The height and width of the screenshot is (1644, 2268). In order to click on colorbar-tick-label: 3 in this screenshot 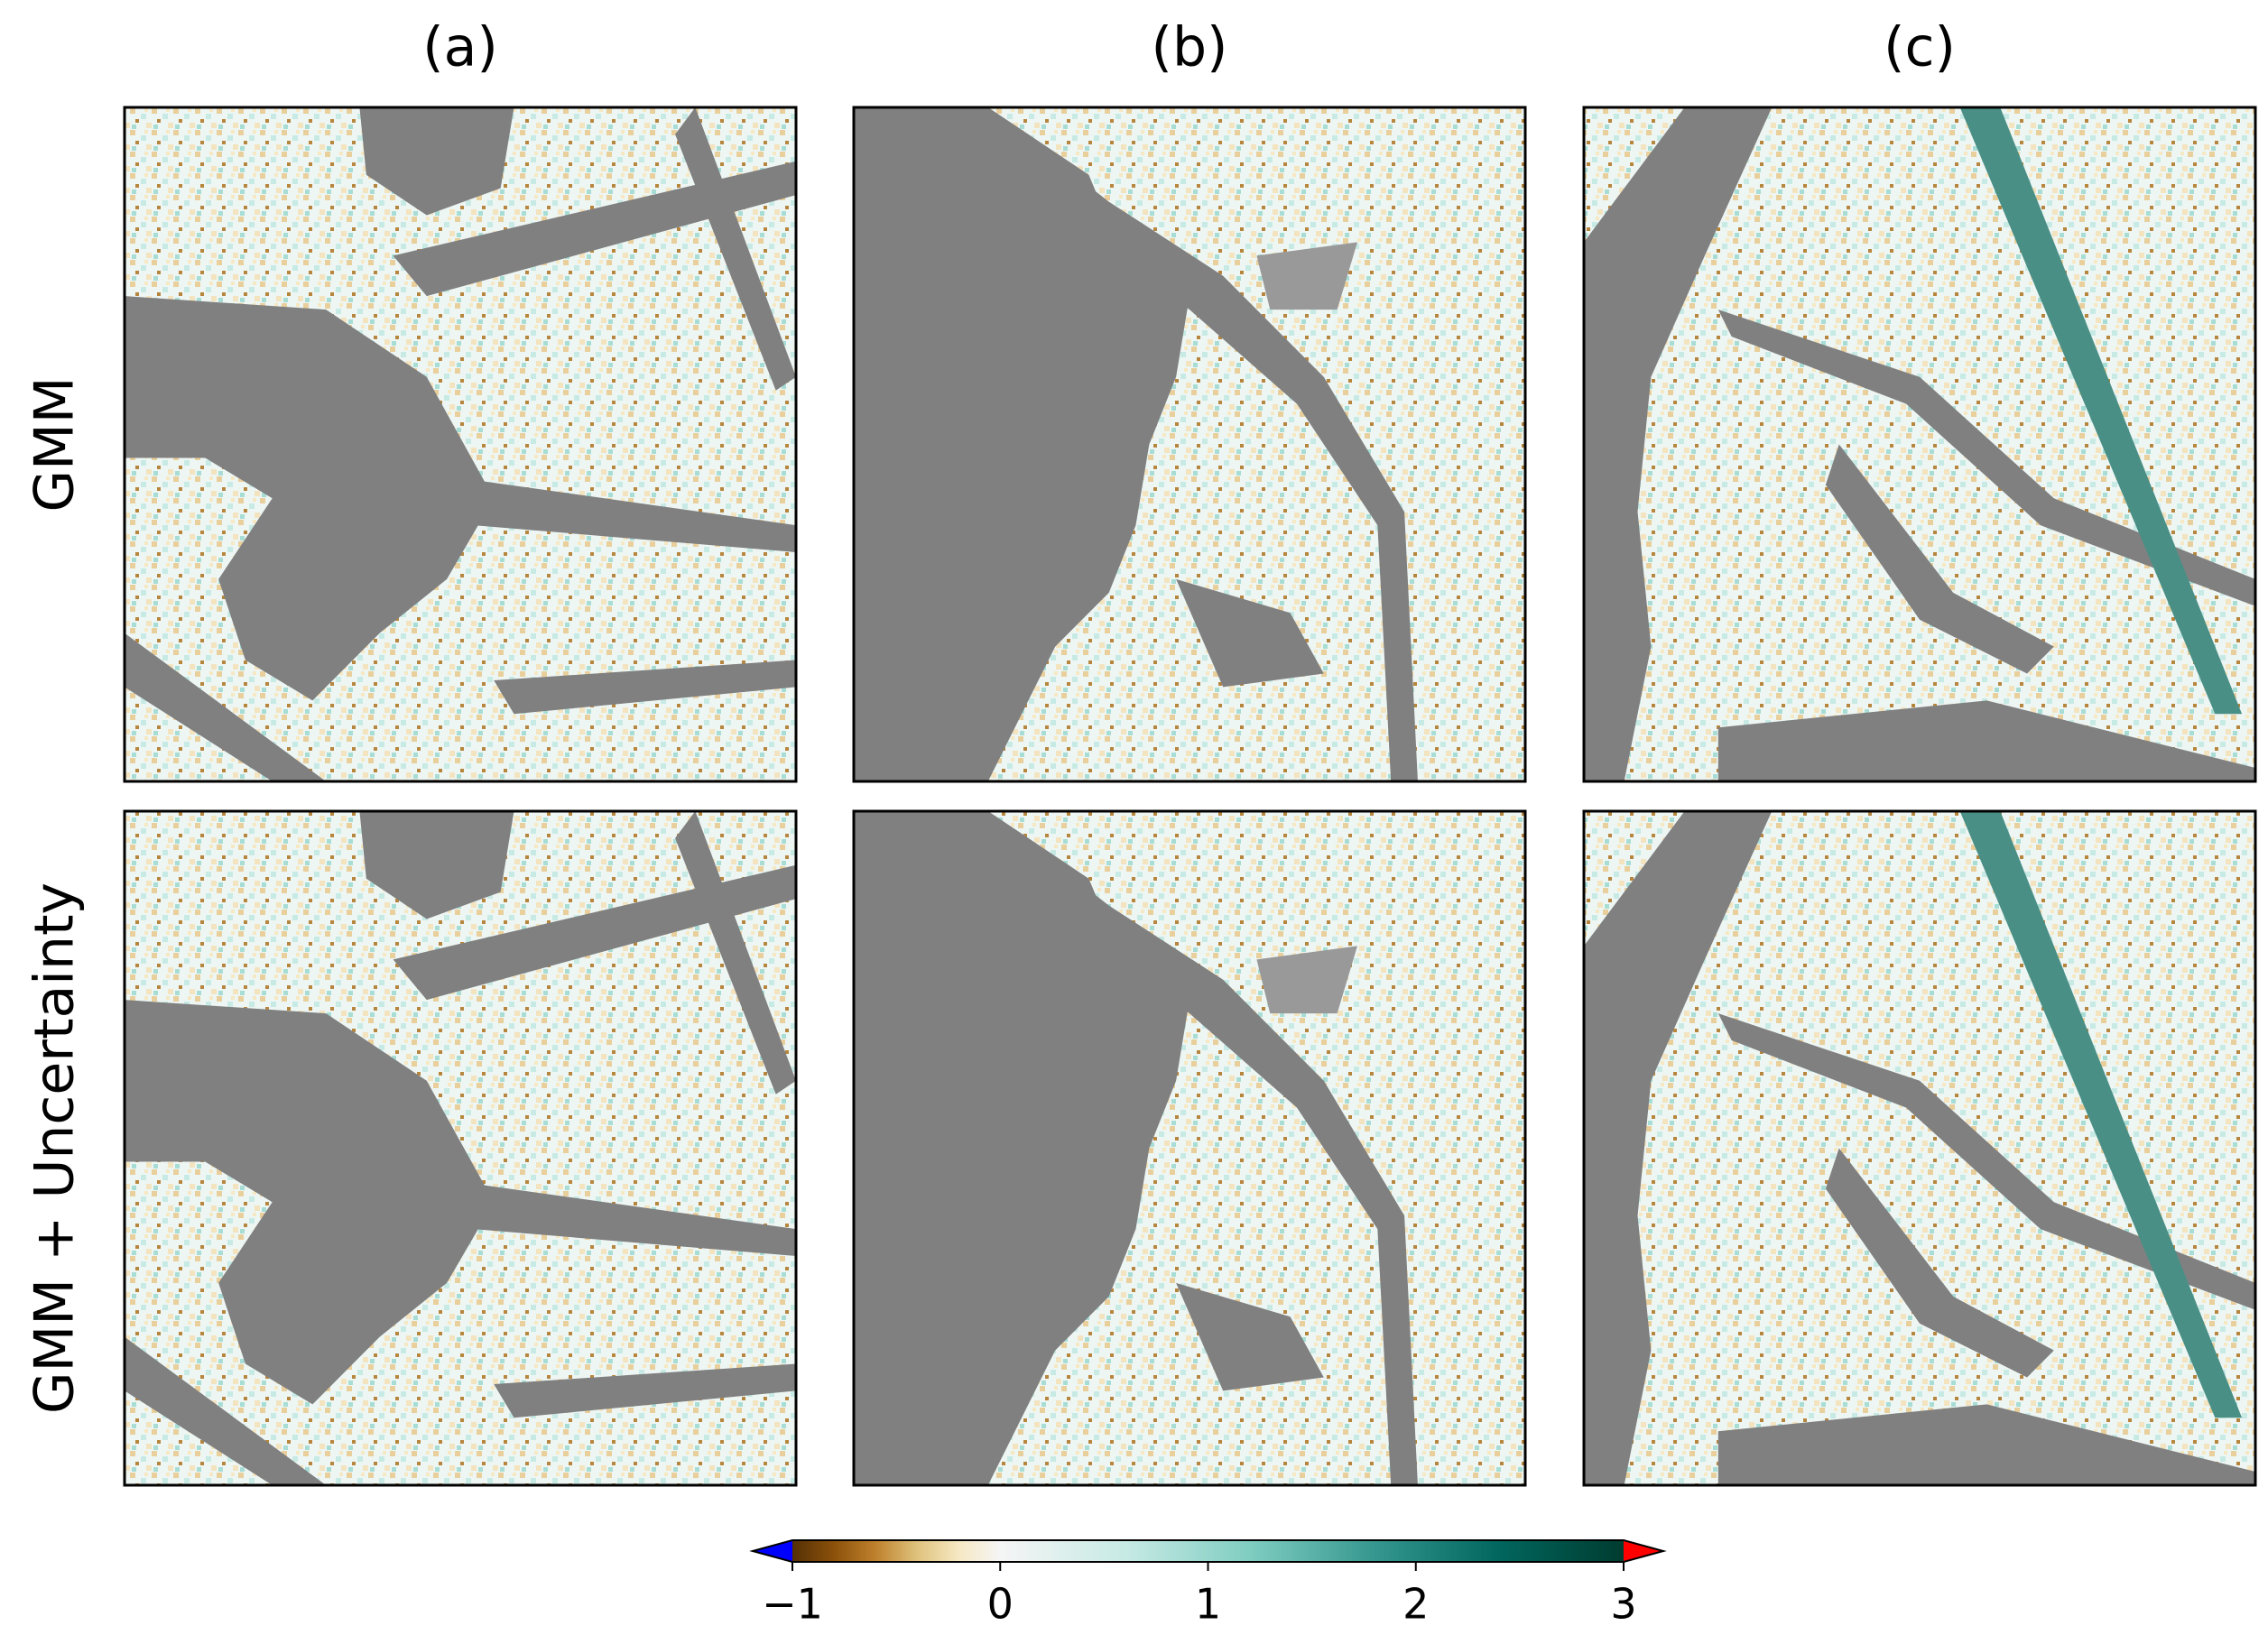, I will do `click(1623, 1604)`.